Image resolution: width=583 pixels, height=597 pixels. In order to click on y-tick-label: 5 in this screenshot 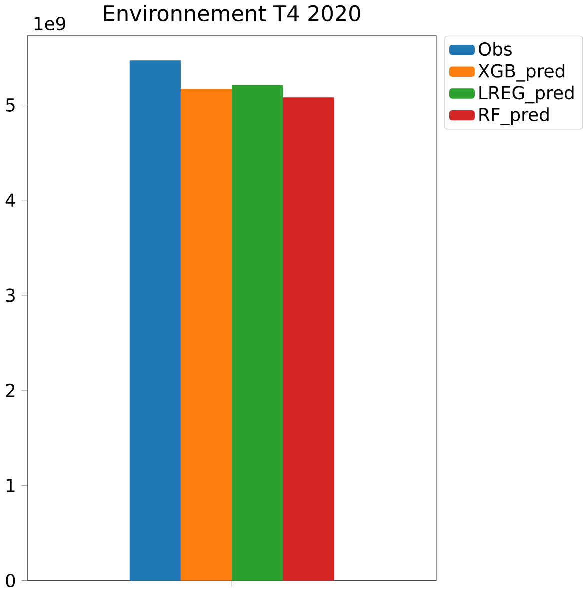, I will do `click(10, 105)`.